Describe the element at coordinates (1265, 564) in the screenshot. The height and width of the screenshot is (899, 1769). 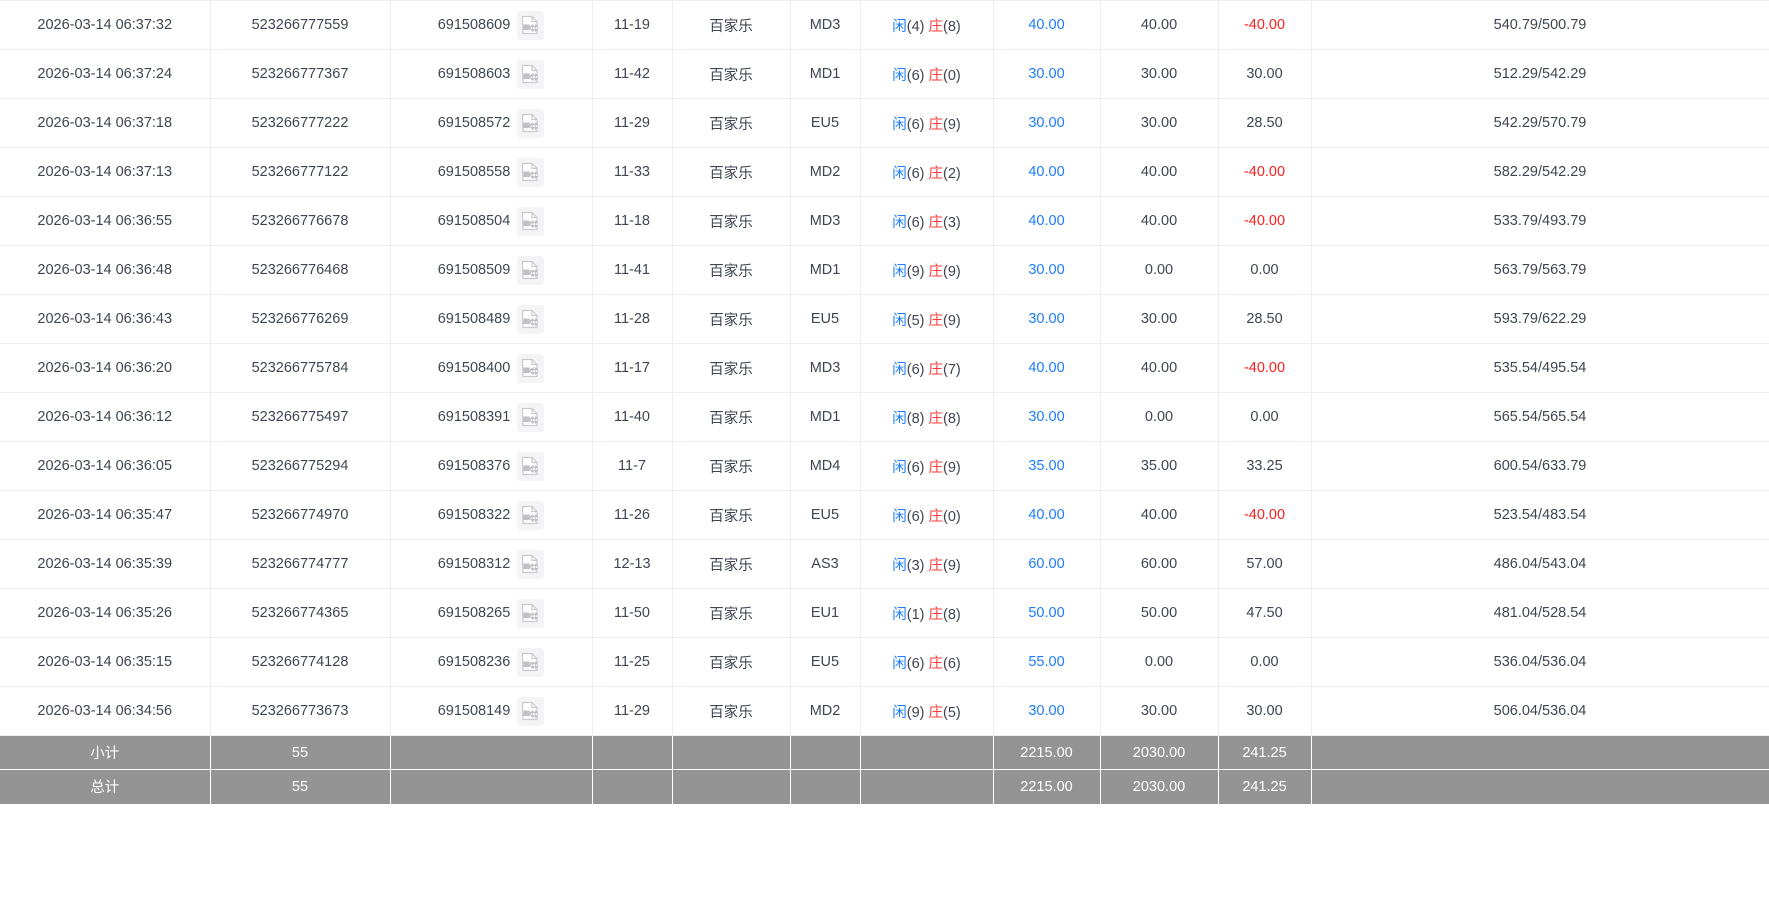
I see `win-loss-cell: 57.00` at that location.